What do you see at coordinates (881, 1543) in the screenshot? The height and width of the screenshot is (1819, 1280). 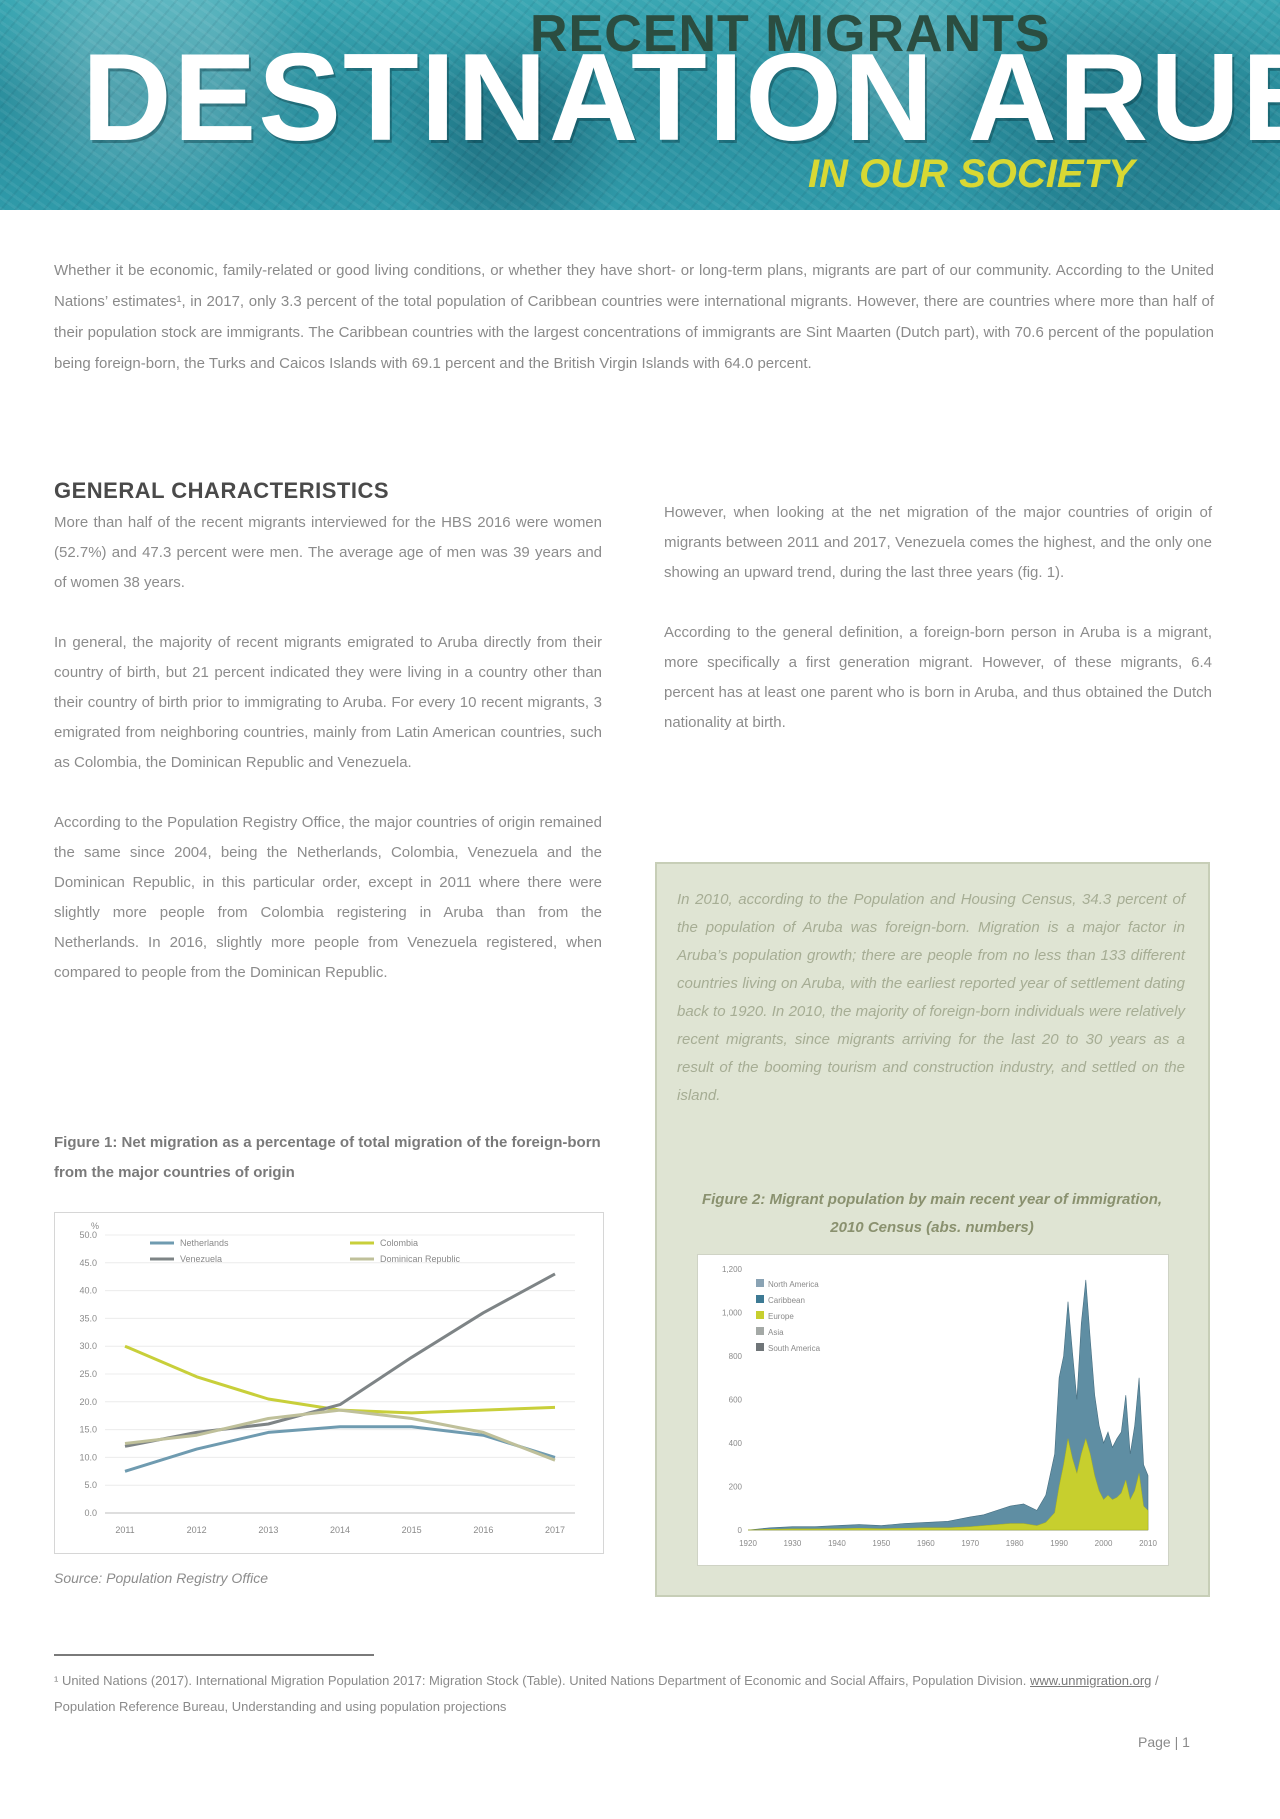 I see `x-tick-label: 1950` at bounding box center [881, 1543].